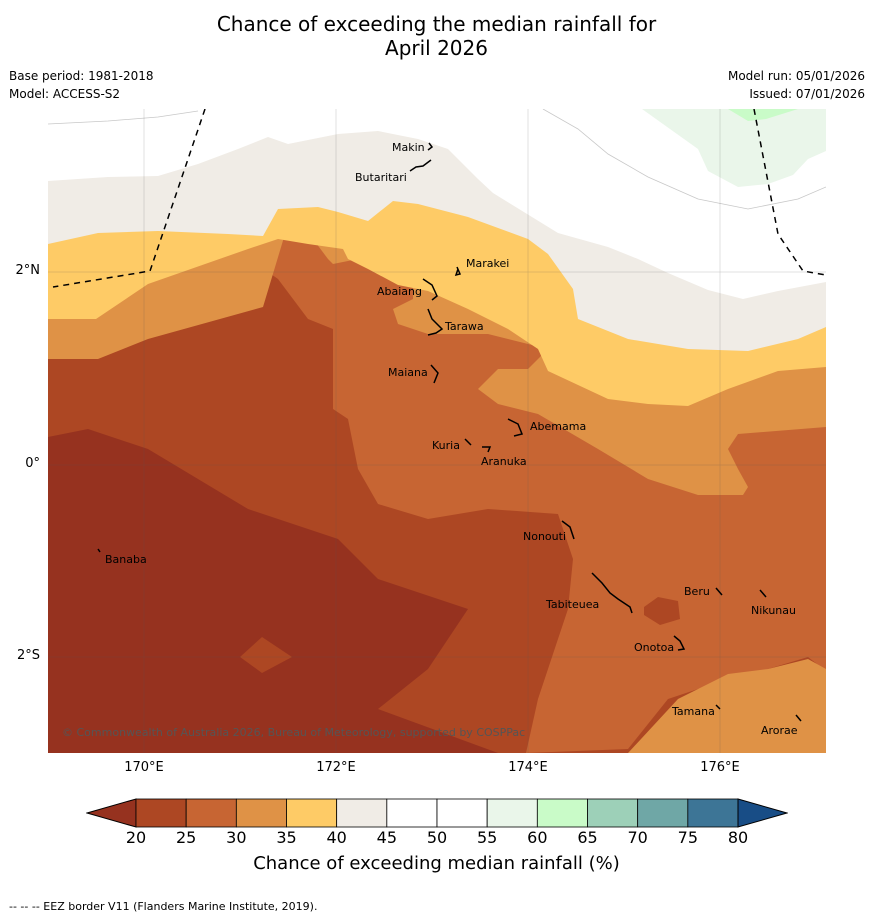 The width and height of the screenshot is (873, 919). What do you see at coordinates (558, 426) in the screenshot?
I see `label-abemama: Abemama` at bounding box center [558, 426].